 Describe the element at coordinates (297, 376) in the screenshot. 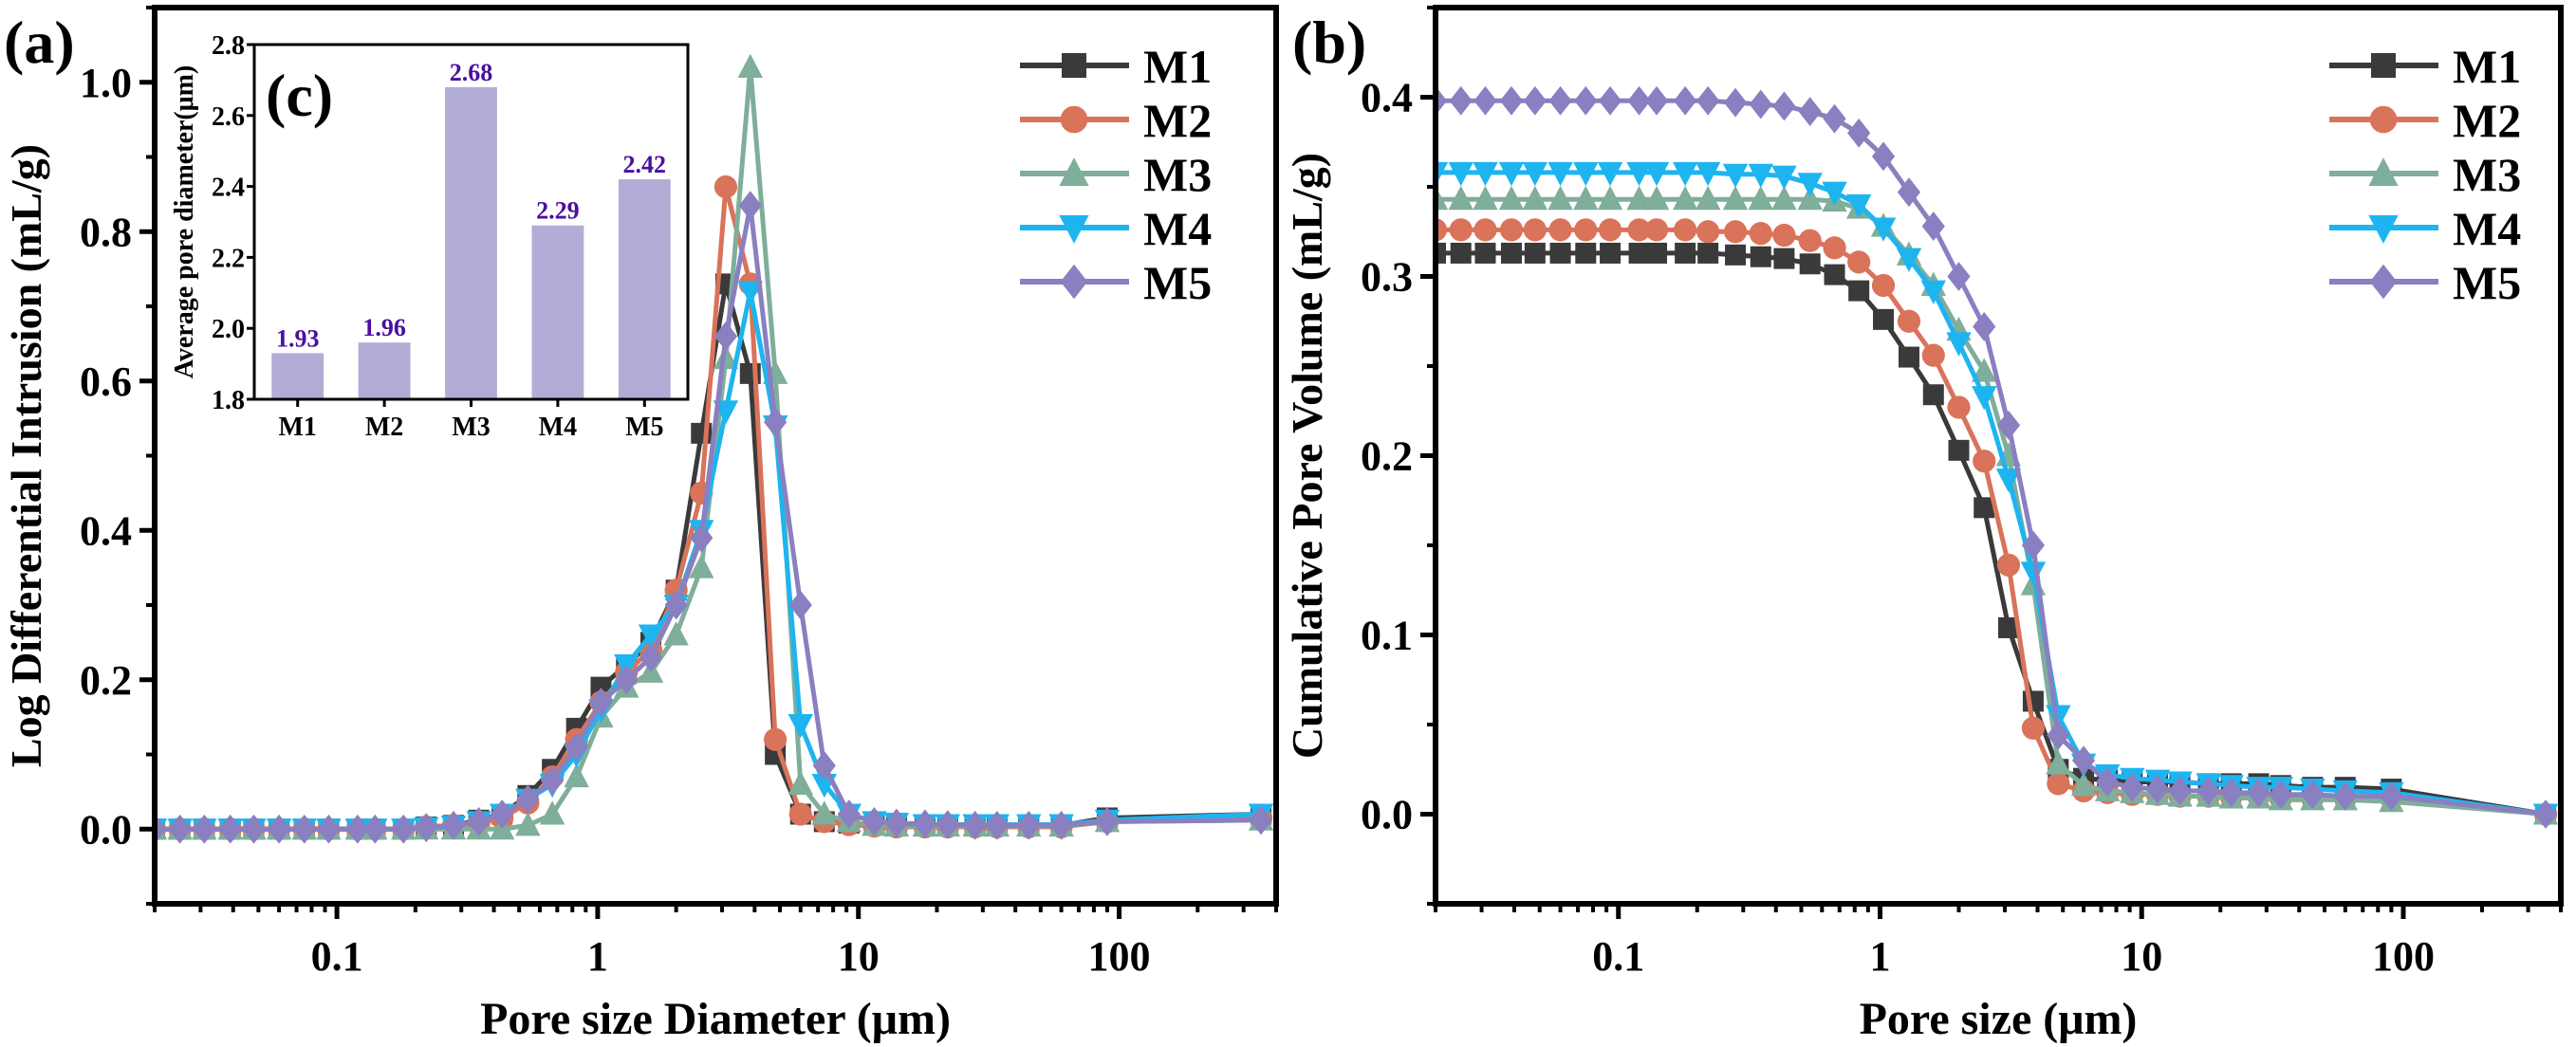

I see `bar-M1` at that location.